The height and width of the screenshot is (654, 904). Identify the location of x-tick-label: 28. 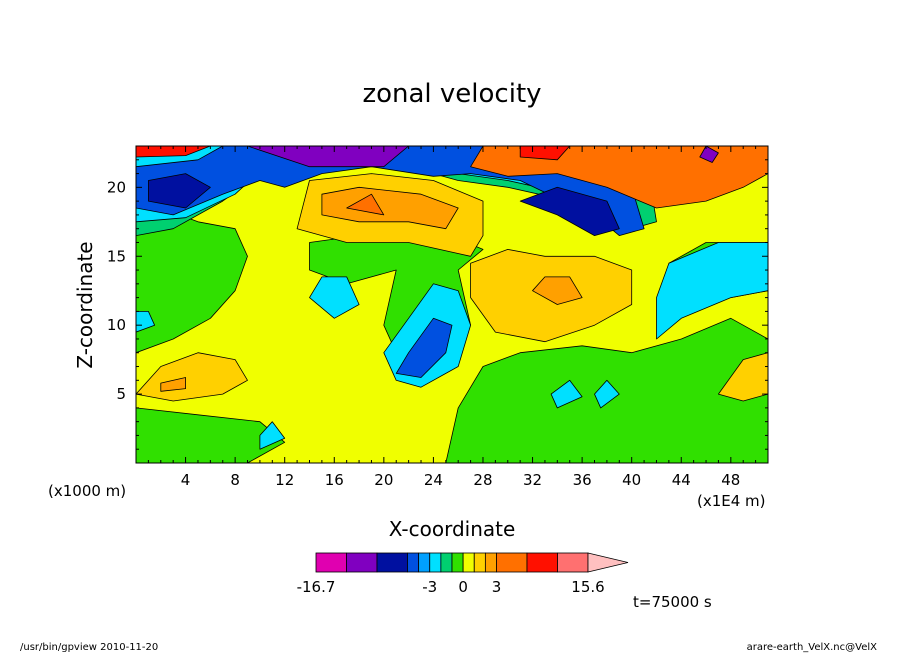
(482, 480).